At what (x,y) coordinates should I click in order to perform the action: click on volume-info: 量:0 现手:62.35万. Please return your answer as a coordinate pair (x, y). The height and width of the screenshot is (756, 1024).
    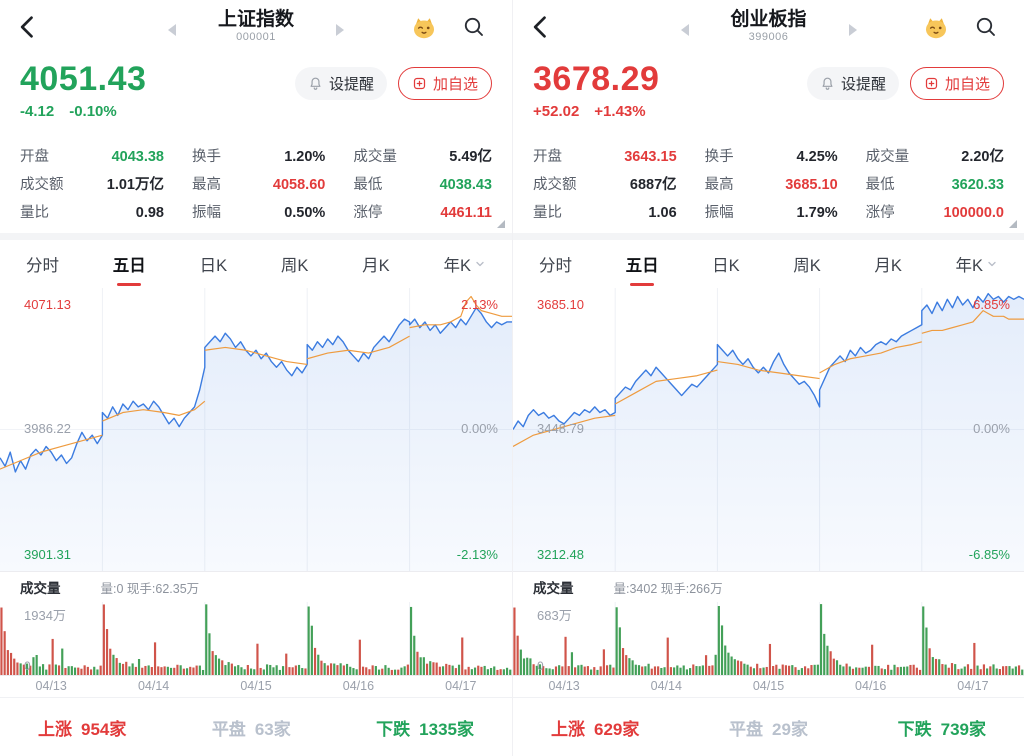
    Looking at the image, I should click on (150, 588).